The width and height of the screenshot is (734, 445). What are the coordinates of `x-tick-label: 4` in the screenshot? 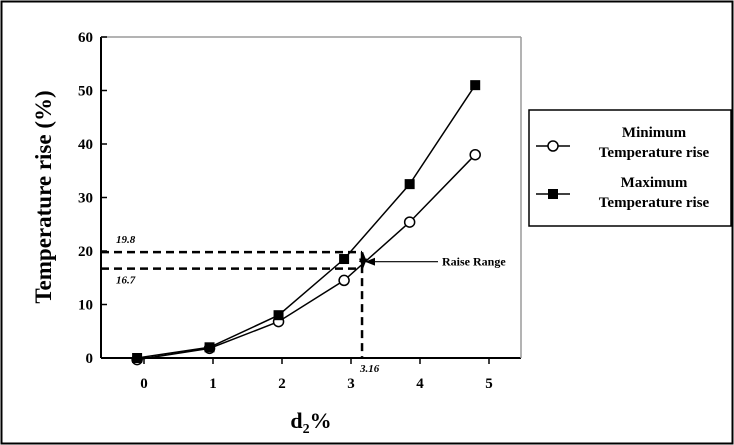 It's located at (420, 384).